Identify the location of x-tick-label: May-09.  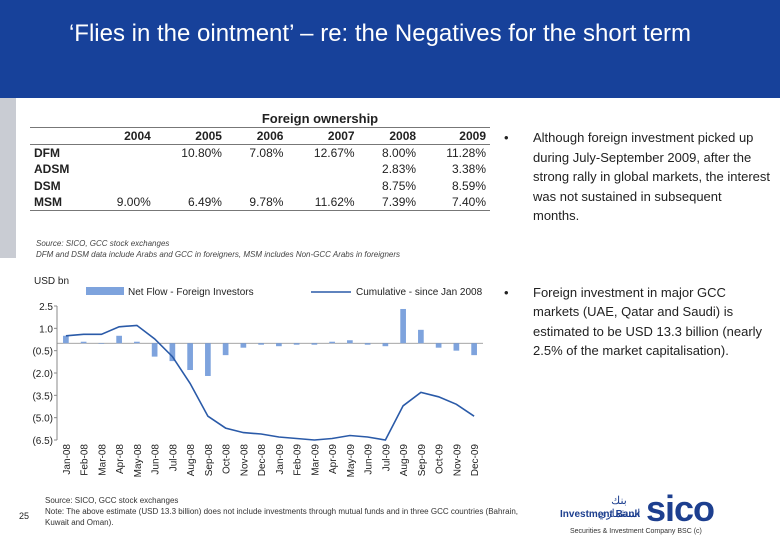
(351, 461).